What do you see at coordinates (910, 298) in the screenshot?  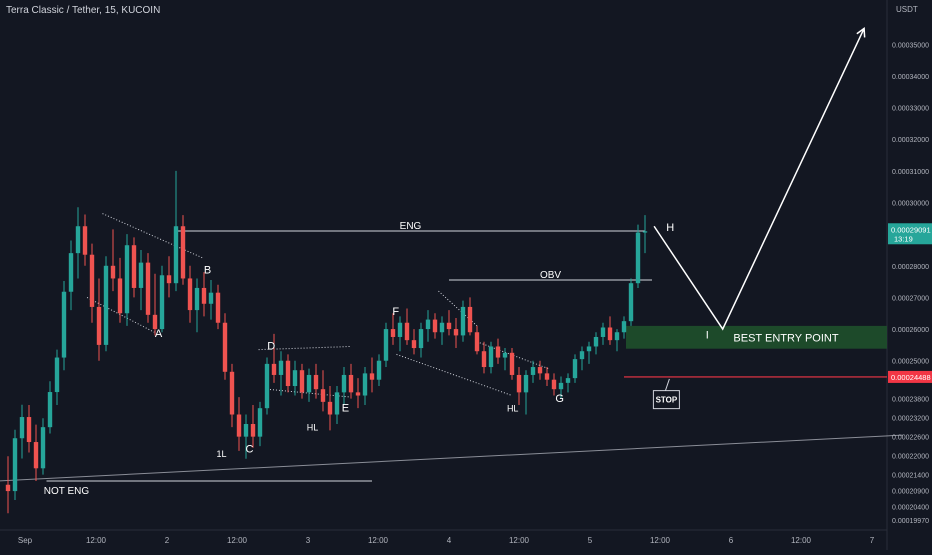 I see `y-tick-label: 0.00027000` at bounding box center [910, 298].